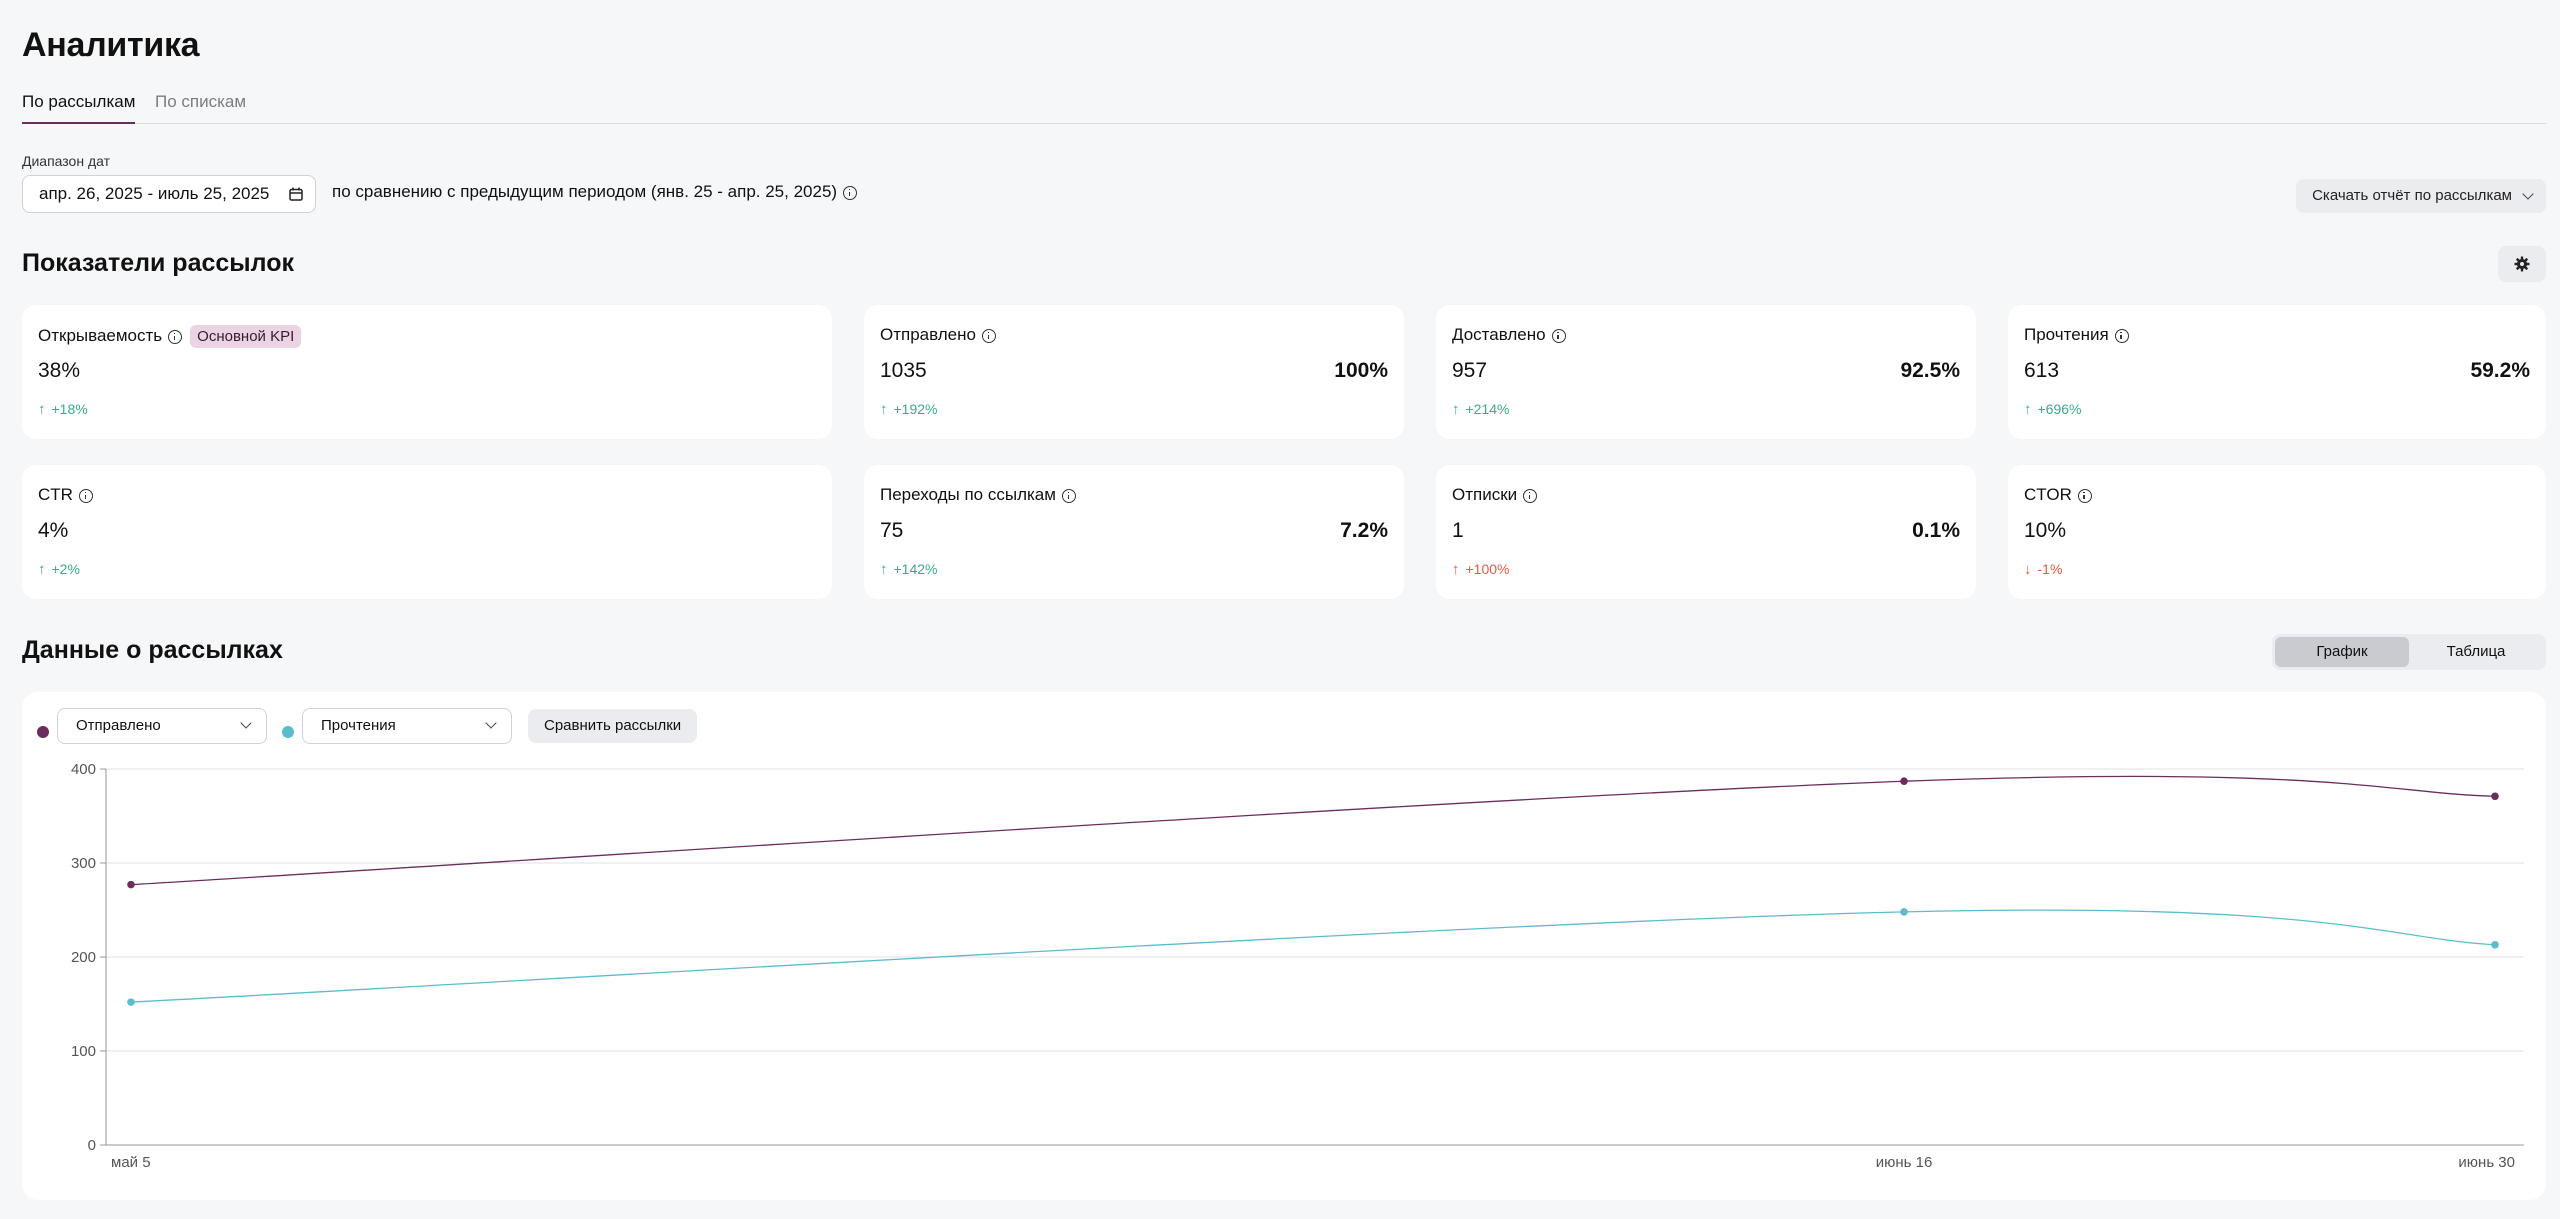 Image resolution: width=2560 pixels, height=1219 pixels. Describe the element at coordinates (2277, 372) in the screenshot. I see `metric-card-reads: Прочтения 613 59.2% ↑ +696%` at that location.